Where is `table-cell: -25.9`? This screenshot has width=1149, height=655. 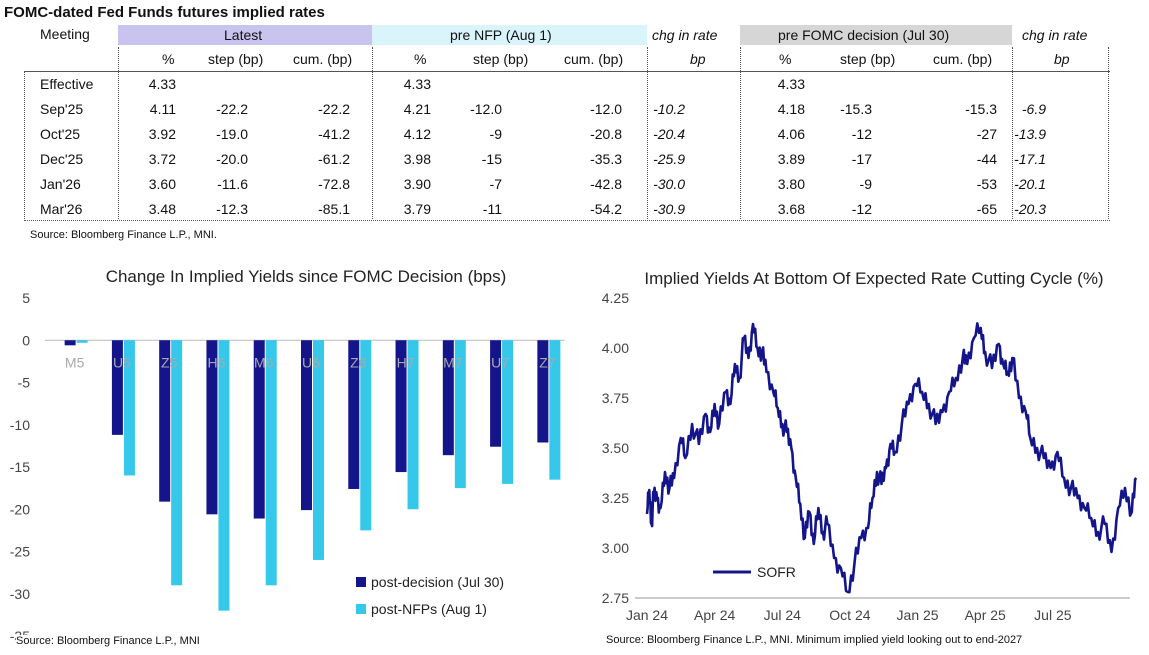 table-cell: -25.9 is located at coordinates (669, 159).